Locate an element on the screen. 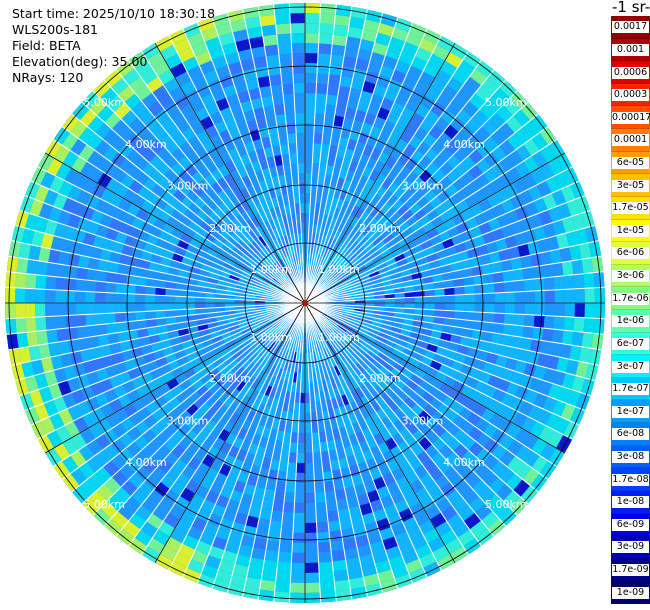 The width and height of the screenshot is (650, 610). colorbar-tick-label: 0.00017 is located at coordinates (631, 117).